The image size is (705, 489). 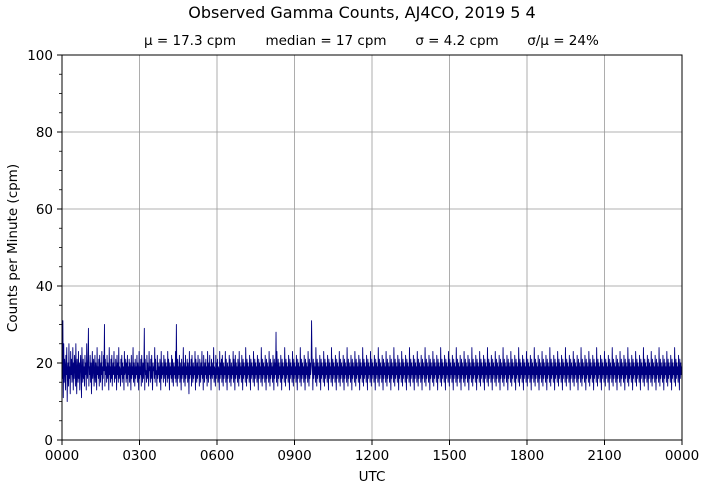 I want to click on subtitle-ratio: σ/μ = 24%, so click(x=563, y=41).